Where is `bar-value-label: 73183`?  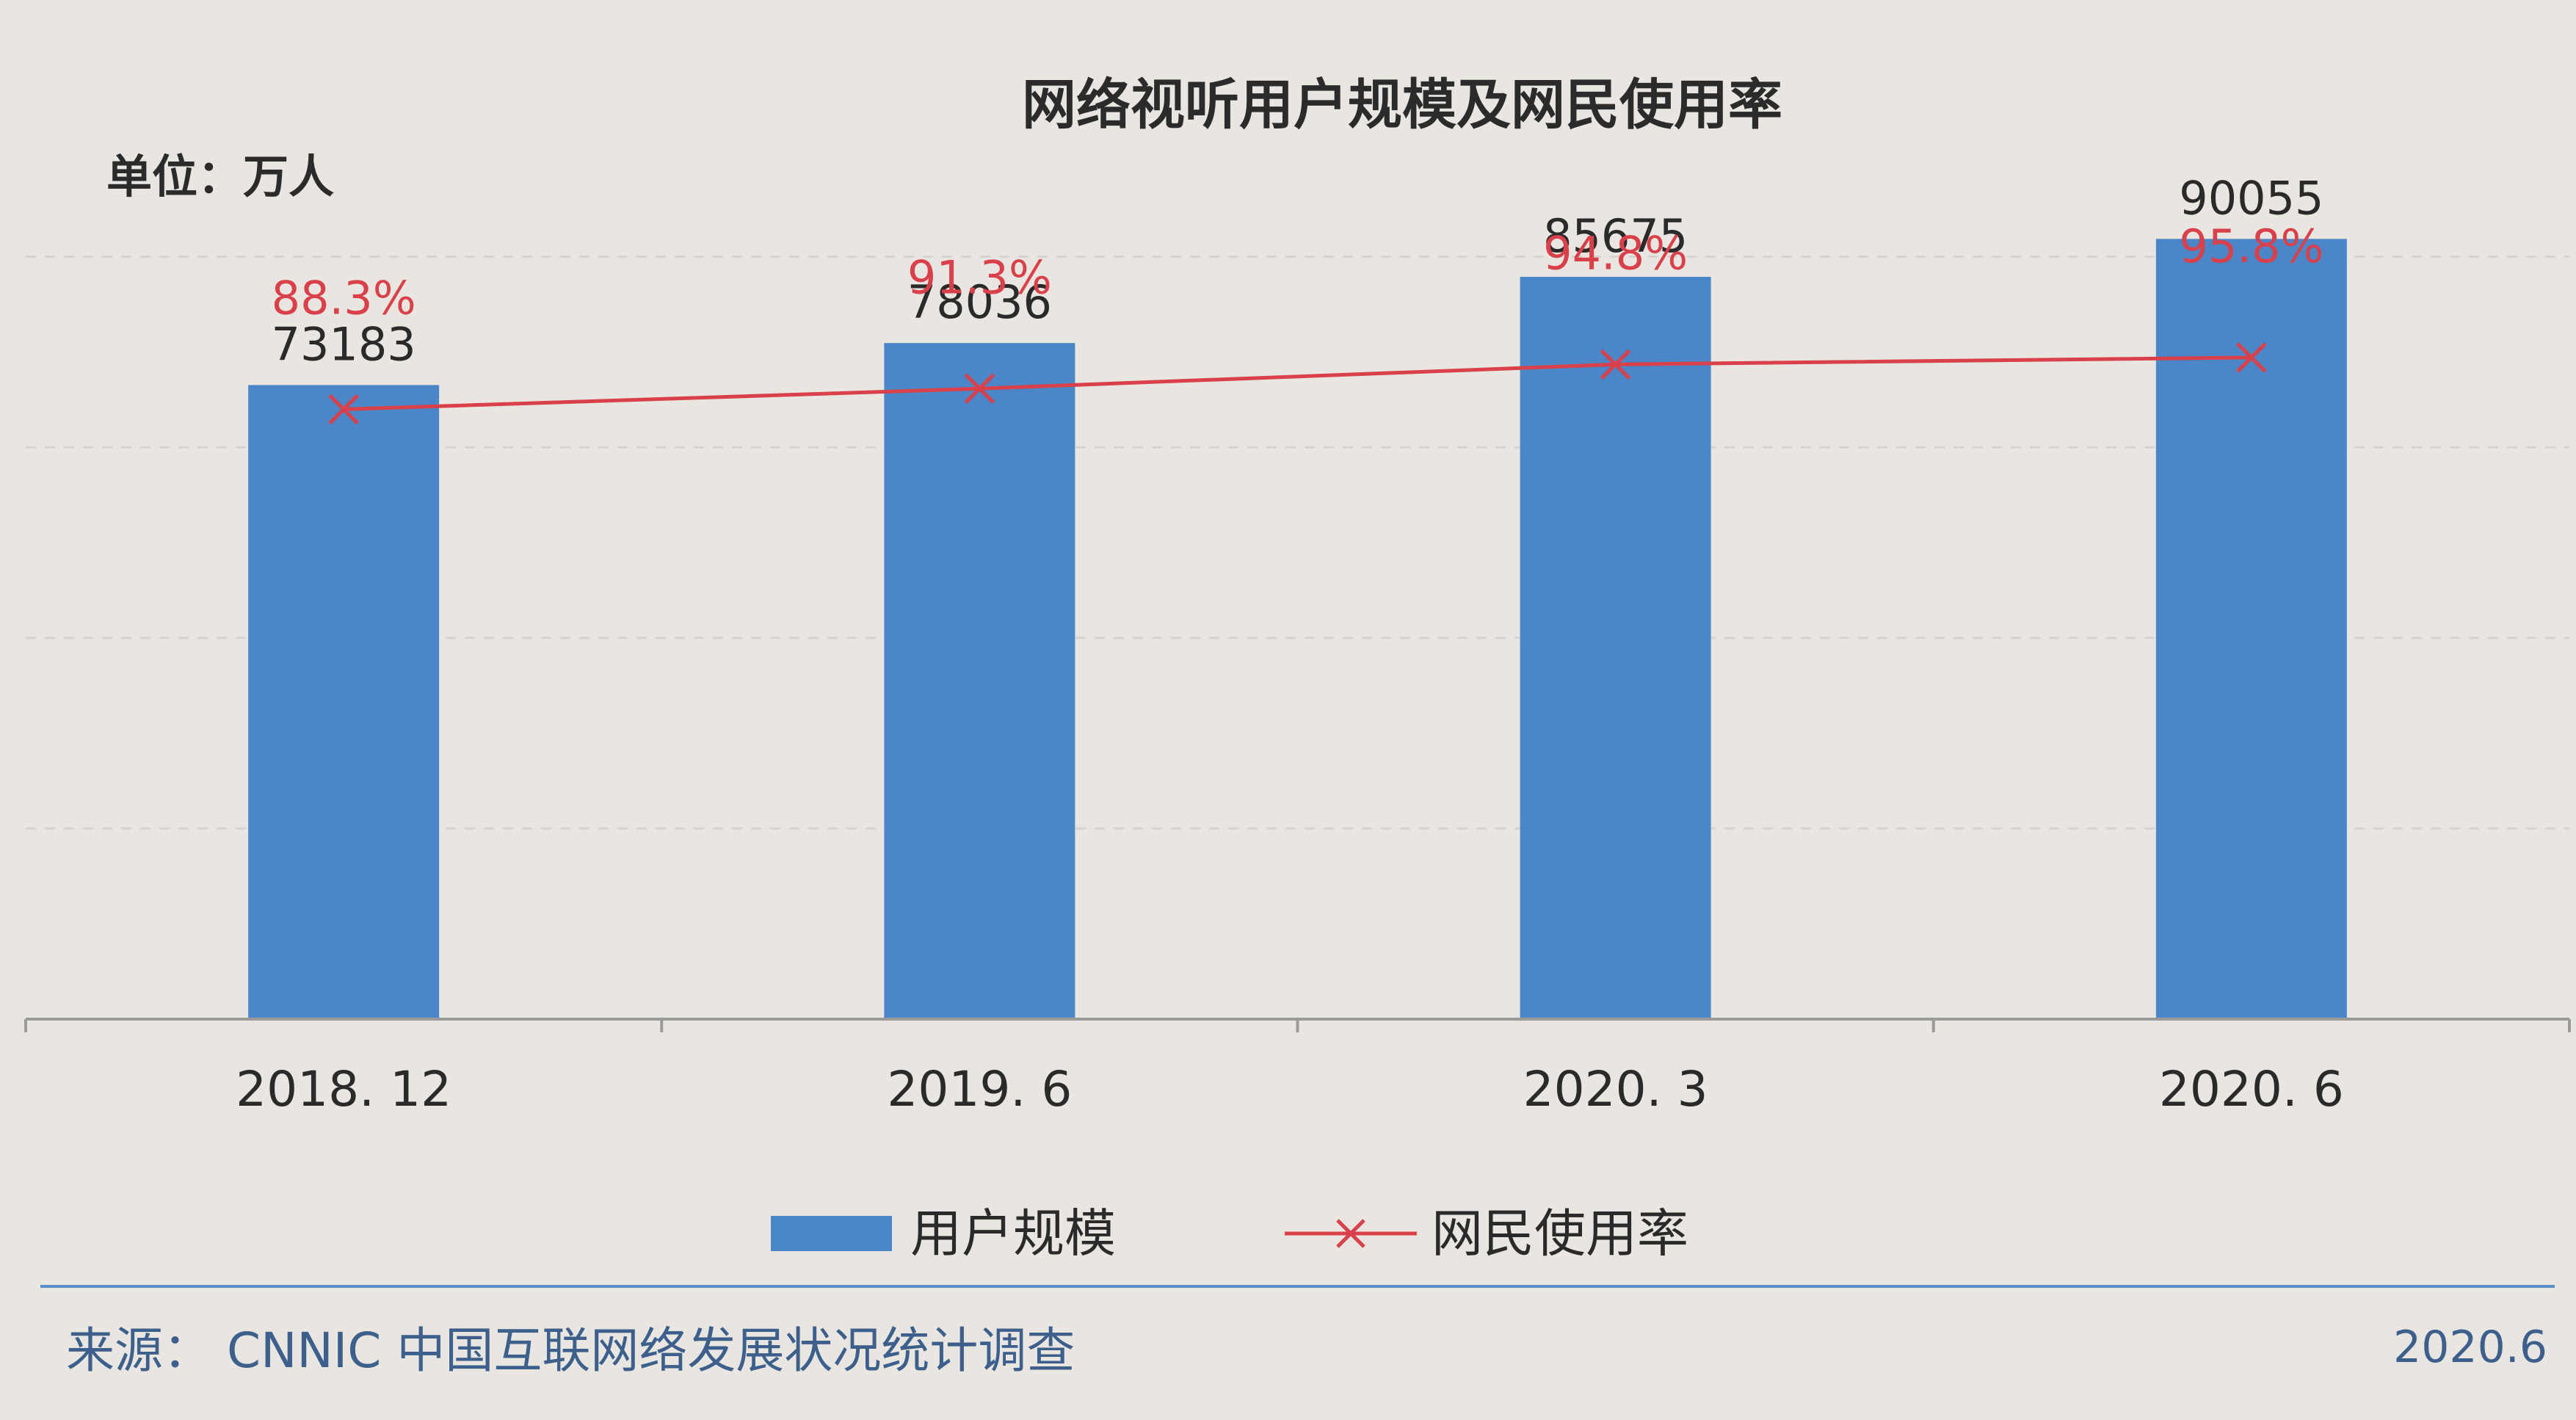
bar-value-label: 73183 is located at coordinates (344, 344).